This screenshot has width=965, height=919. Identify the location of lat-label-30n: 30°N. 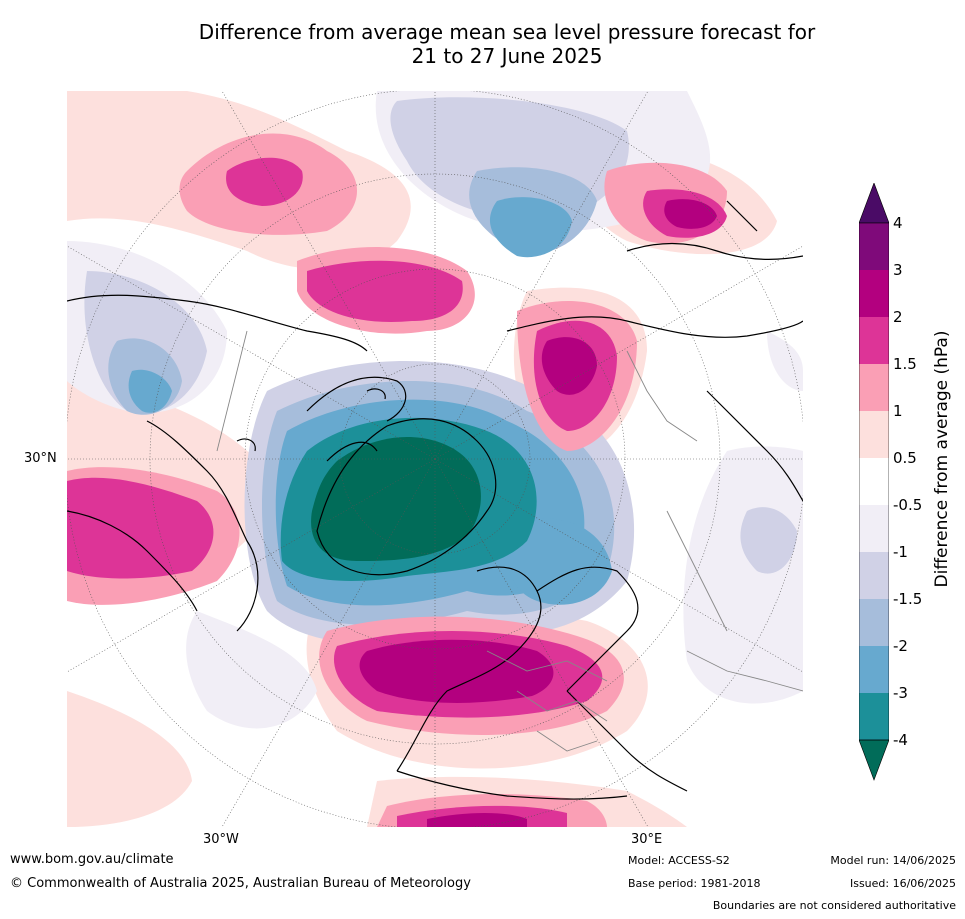
(40, 458).